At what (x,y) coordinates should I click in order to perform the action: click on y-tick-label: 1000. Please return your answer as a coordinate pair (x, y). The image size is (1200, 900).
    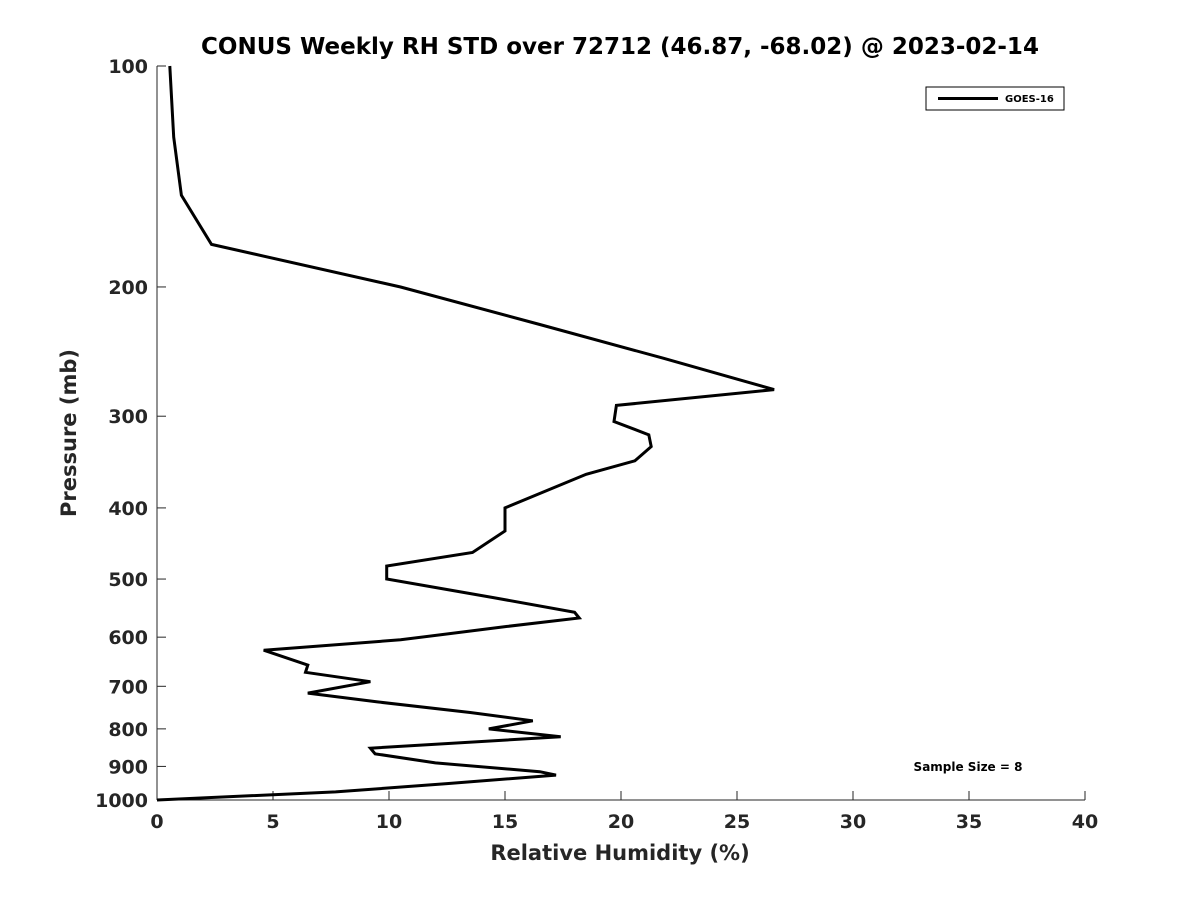
    Looking at the image, I should click on (121, 801).